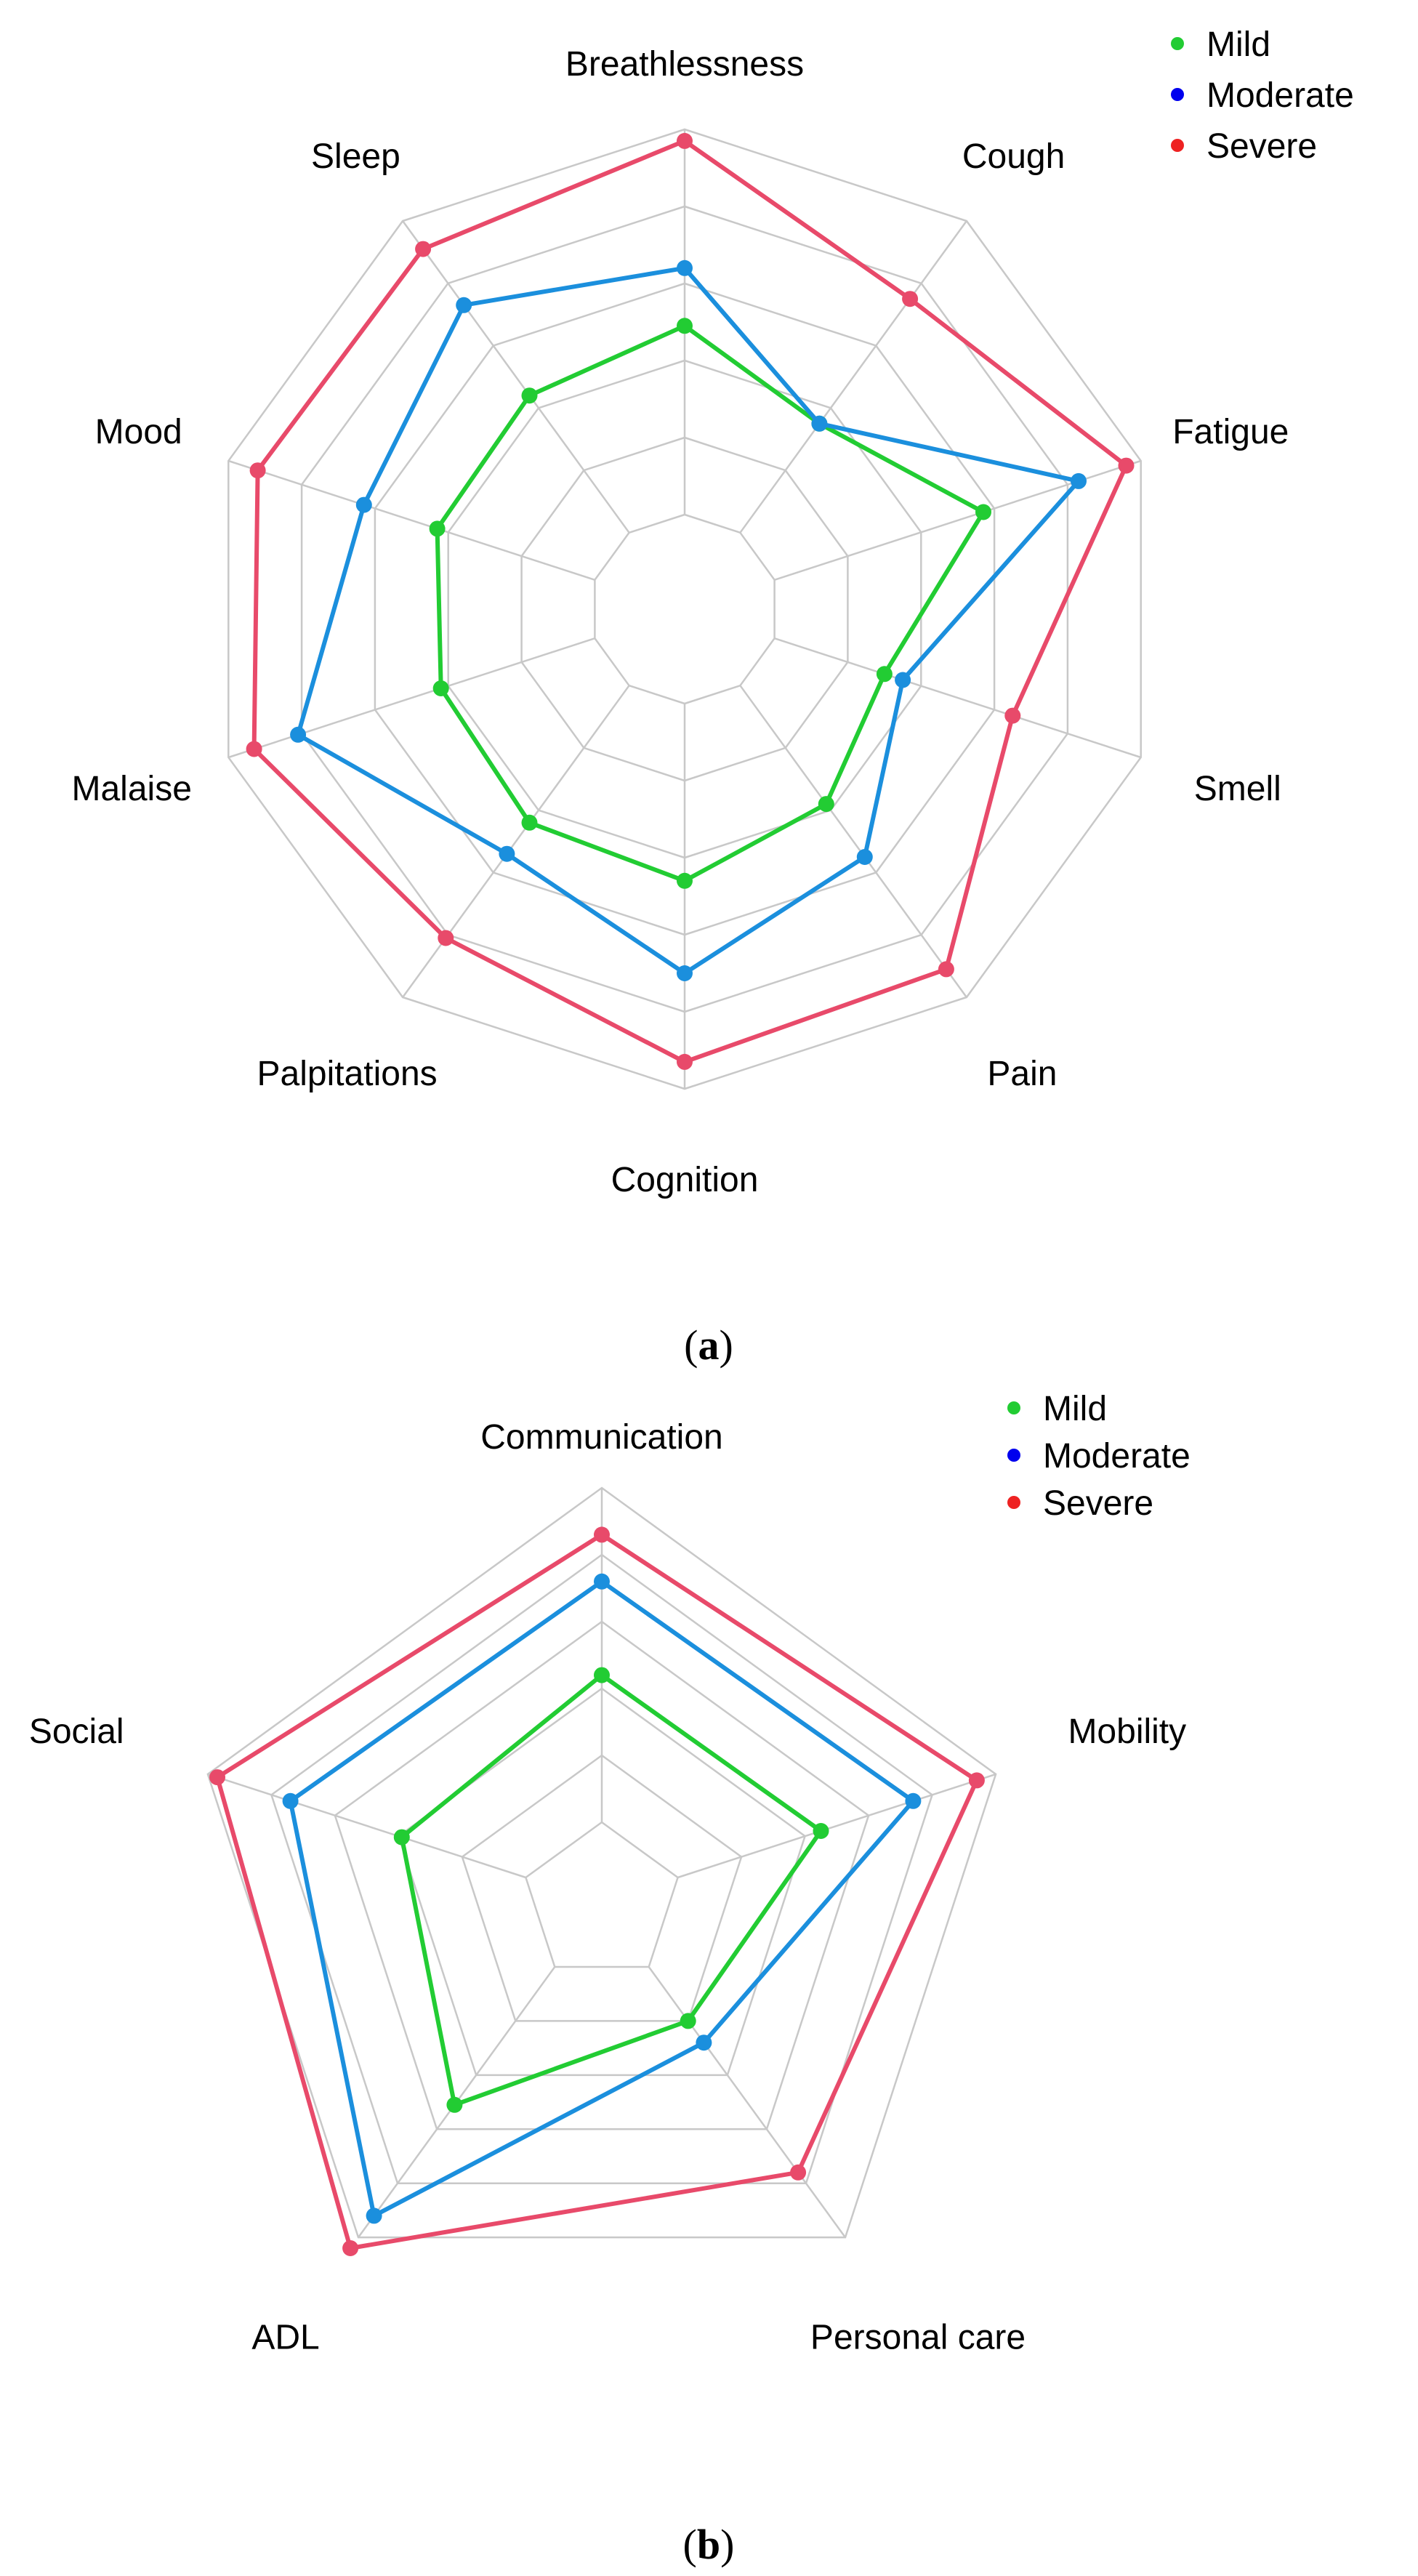 Image resolution: width=1418 pixels, height=2576 pixels. I want to click on axis-spoke-malaise, so click(411, 698).